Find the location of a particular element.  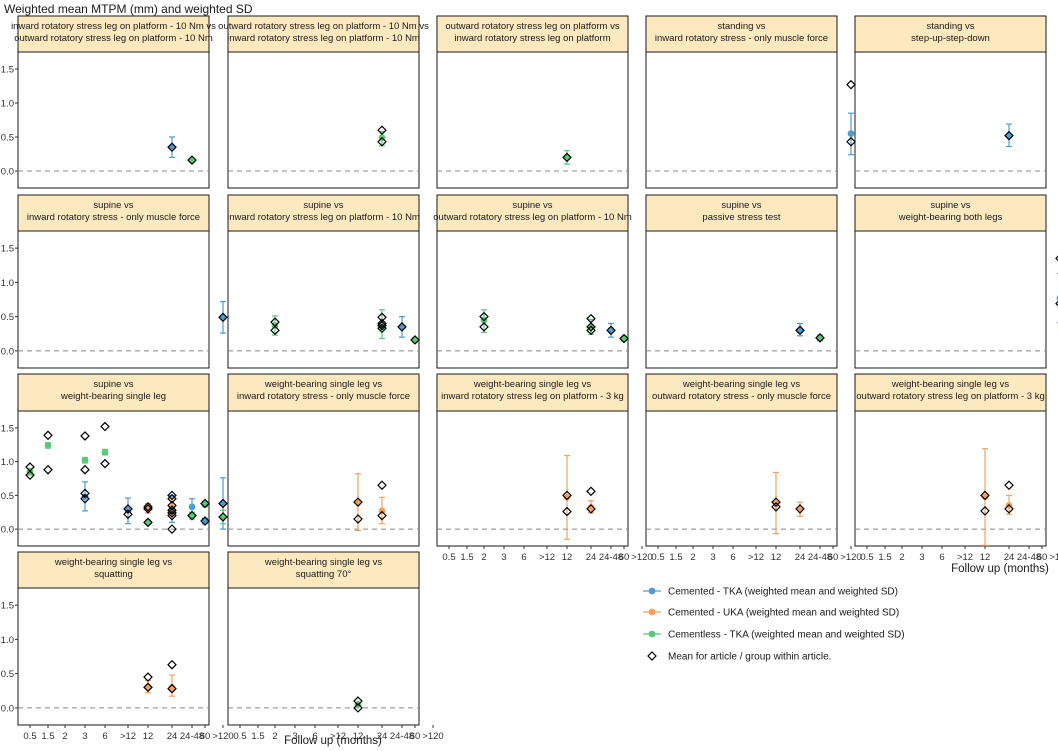

legend-symbol is located at coordinates (652, 612).